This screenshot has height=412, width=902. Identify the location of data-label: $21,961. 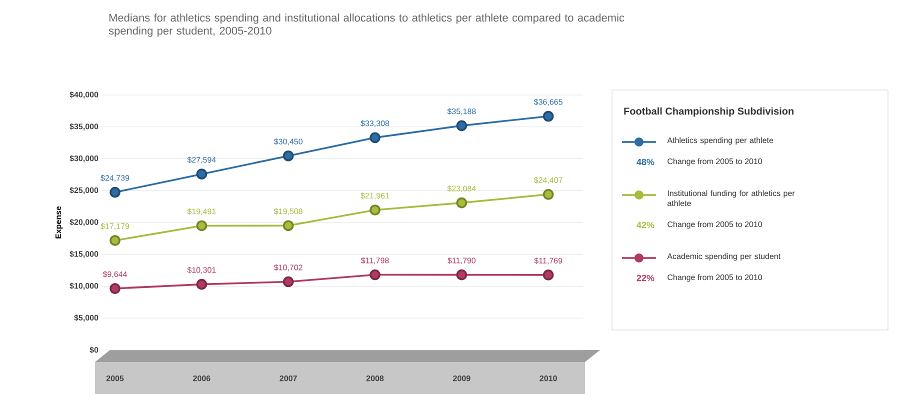
(375, 196).